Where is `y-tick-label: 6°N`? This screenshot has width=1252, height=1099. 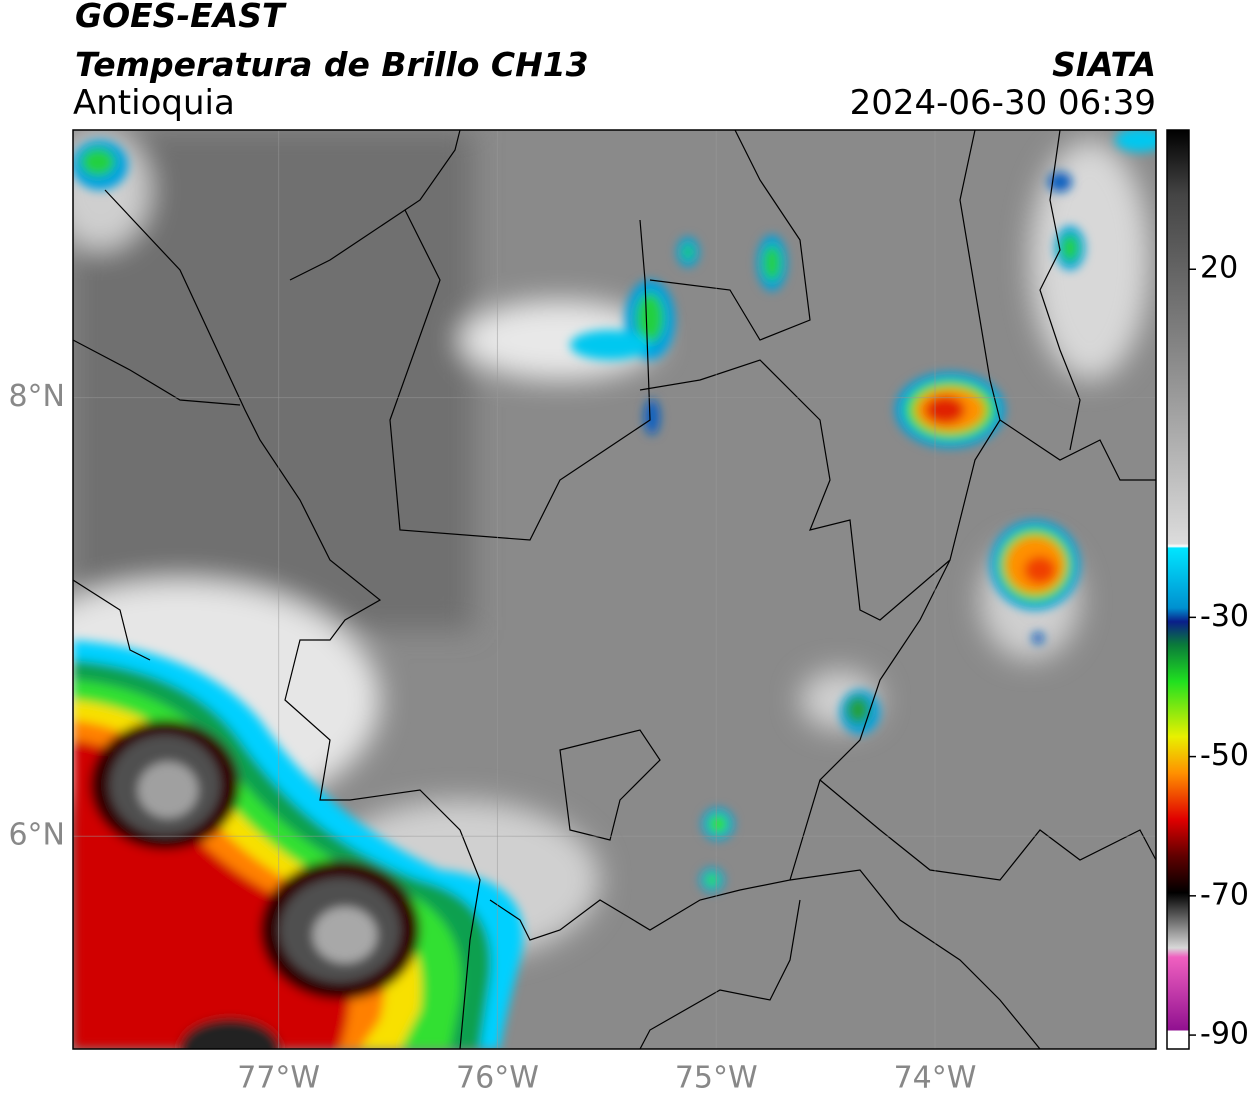 y-tick-label: 6°N is located at coordinates (36, 835).